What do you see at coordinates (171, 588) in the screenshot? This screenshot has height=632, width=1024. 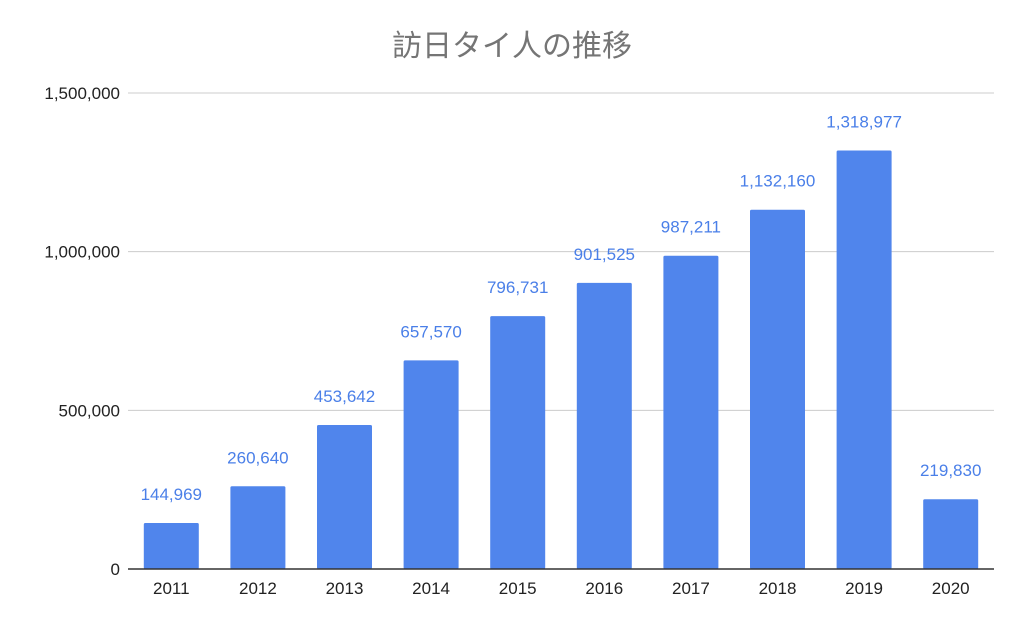 I see `x-tick-label: 2011` at bounding box center [171, 588].